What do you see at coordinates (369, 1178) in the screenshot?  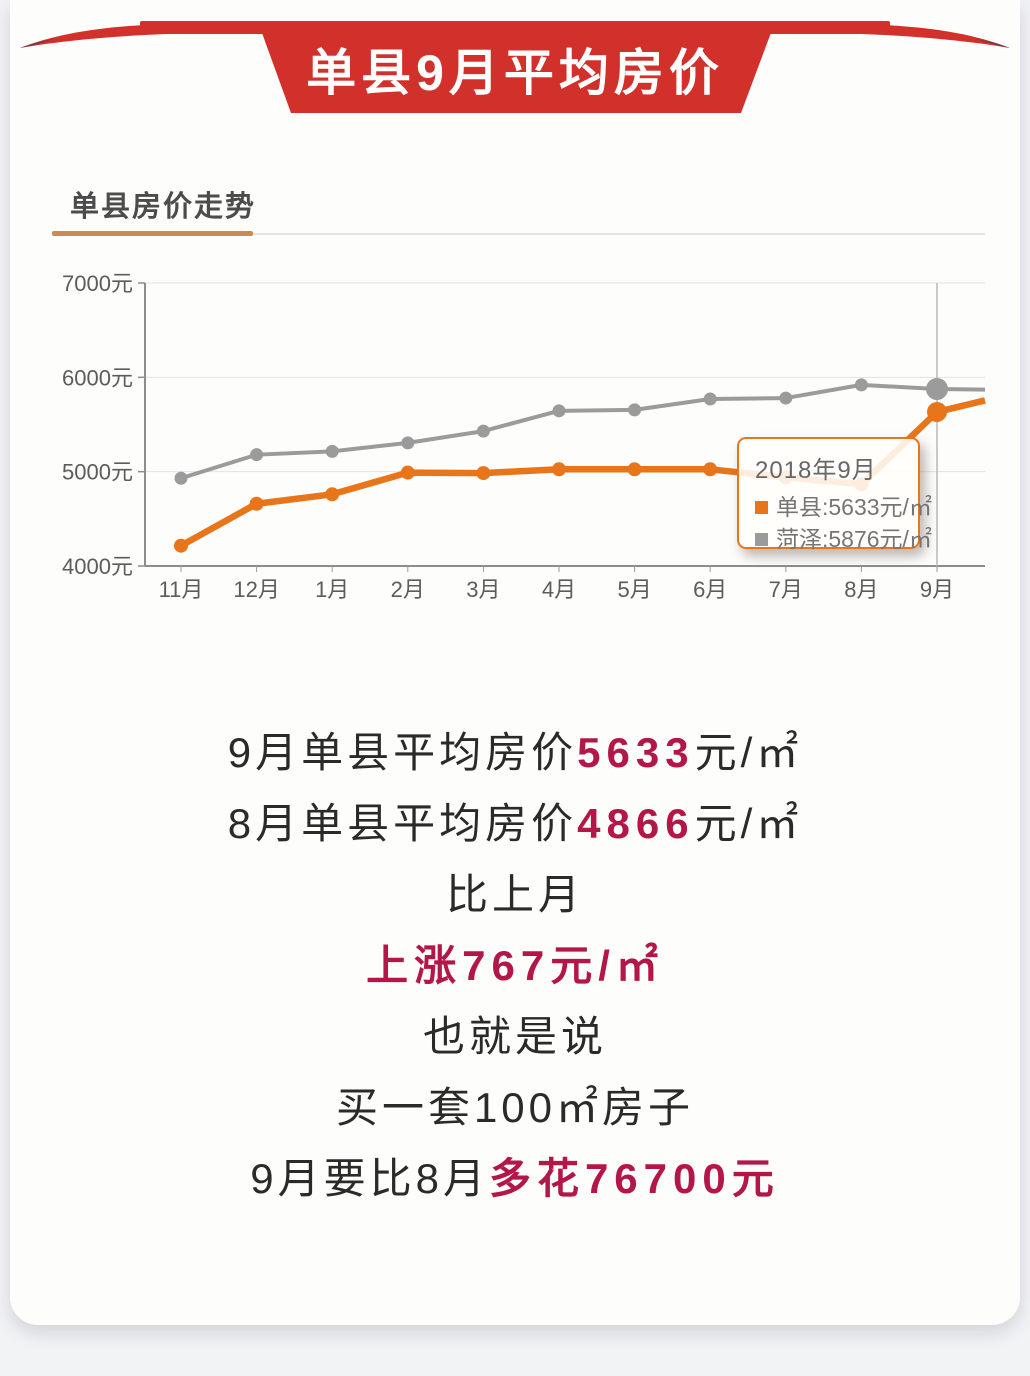 I see `summary-text: 9月要比8月` at bounding box center [369, 1178].